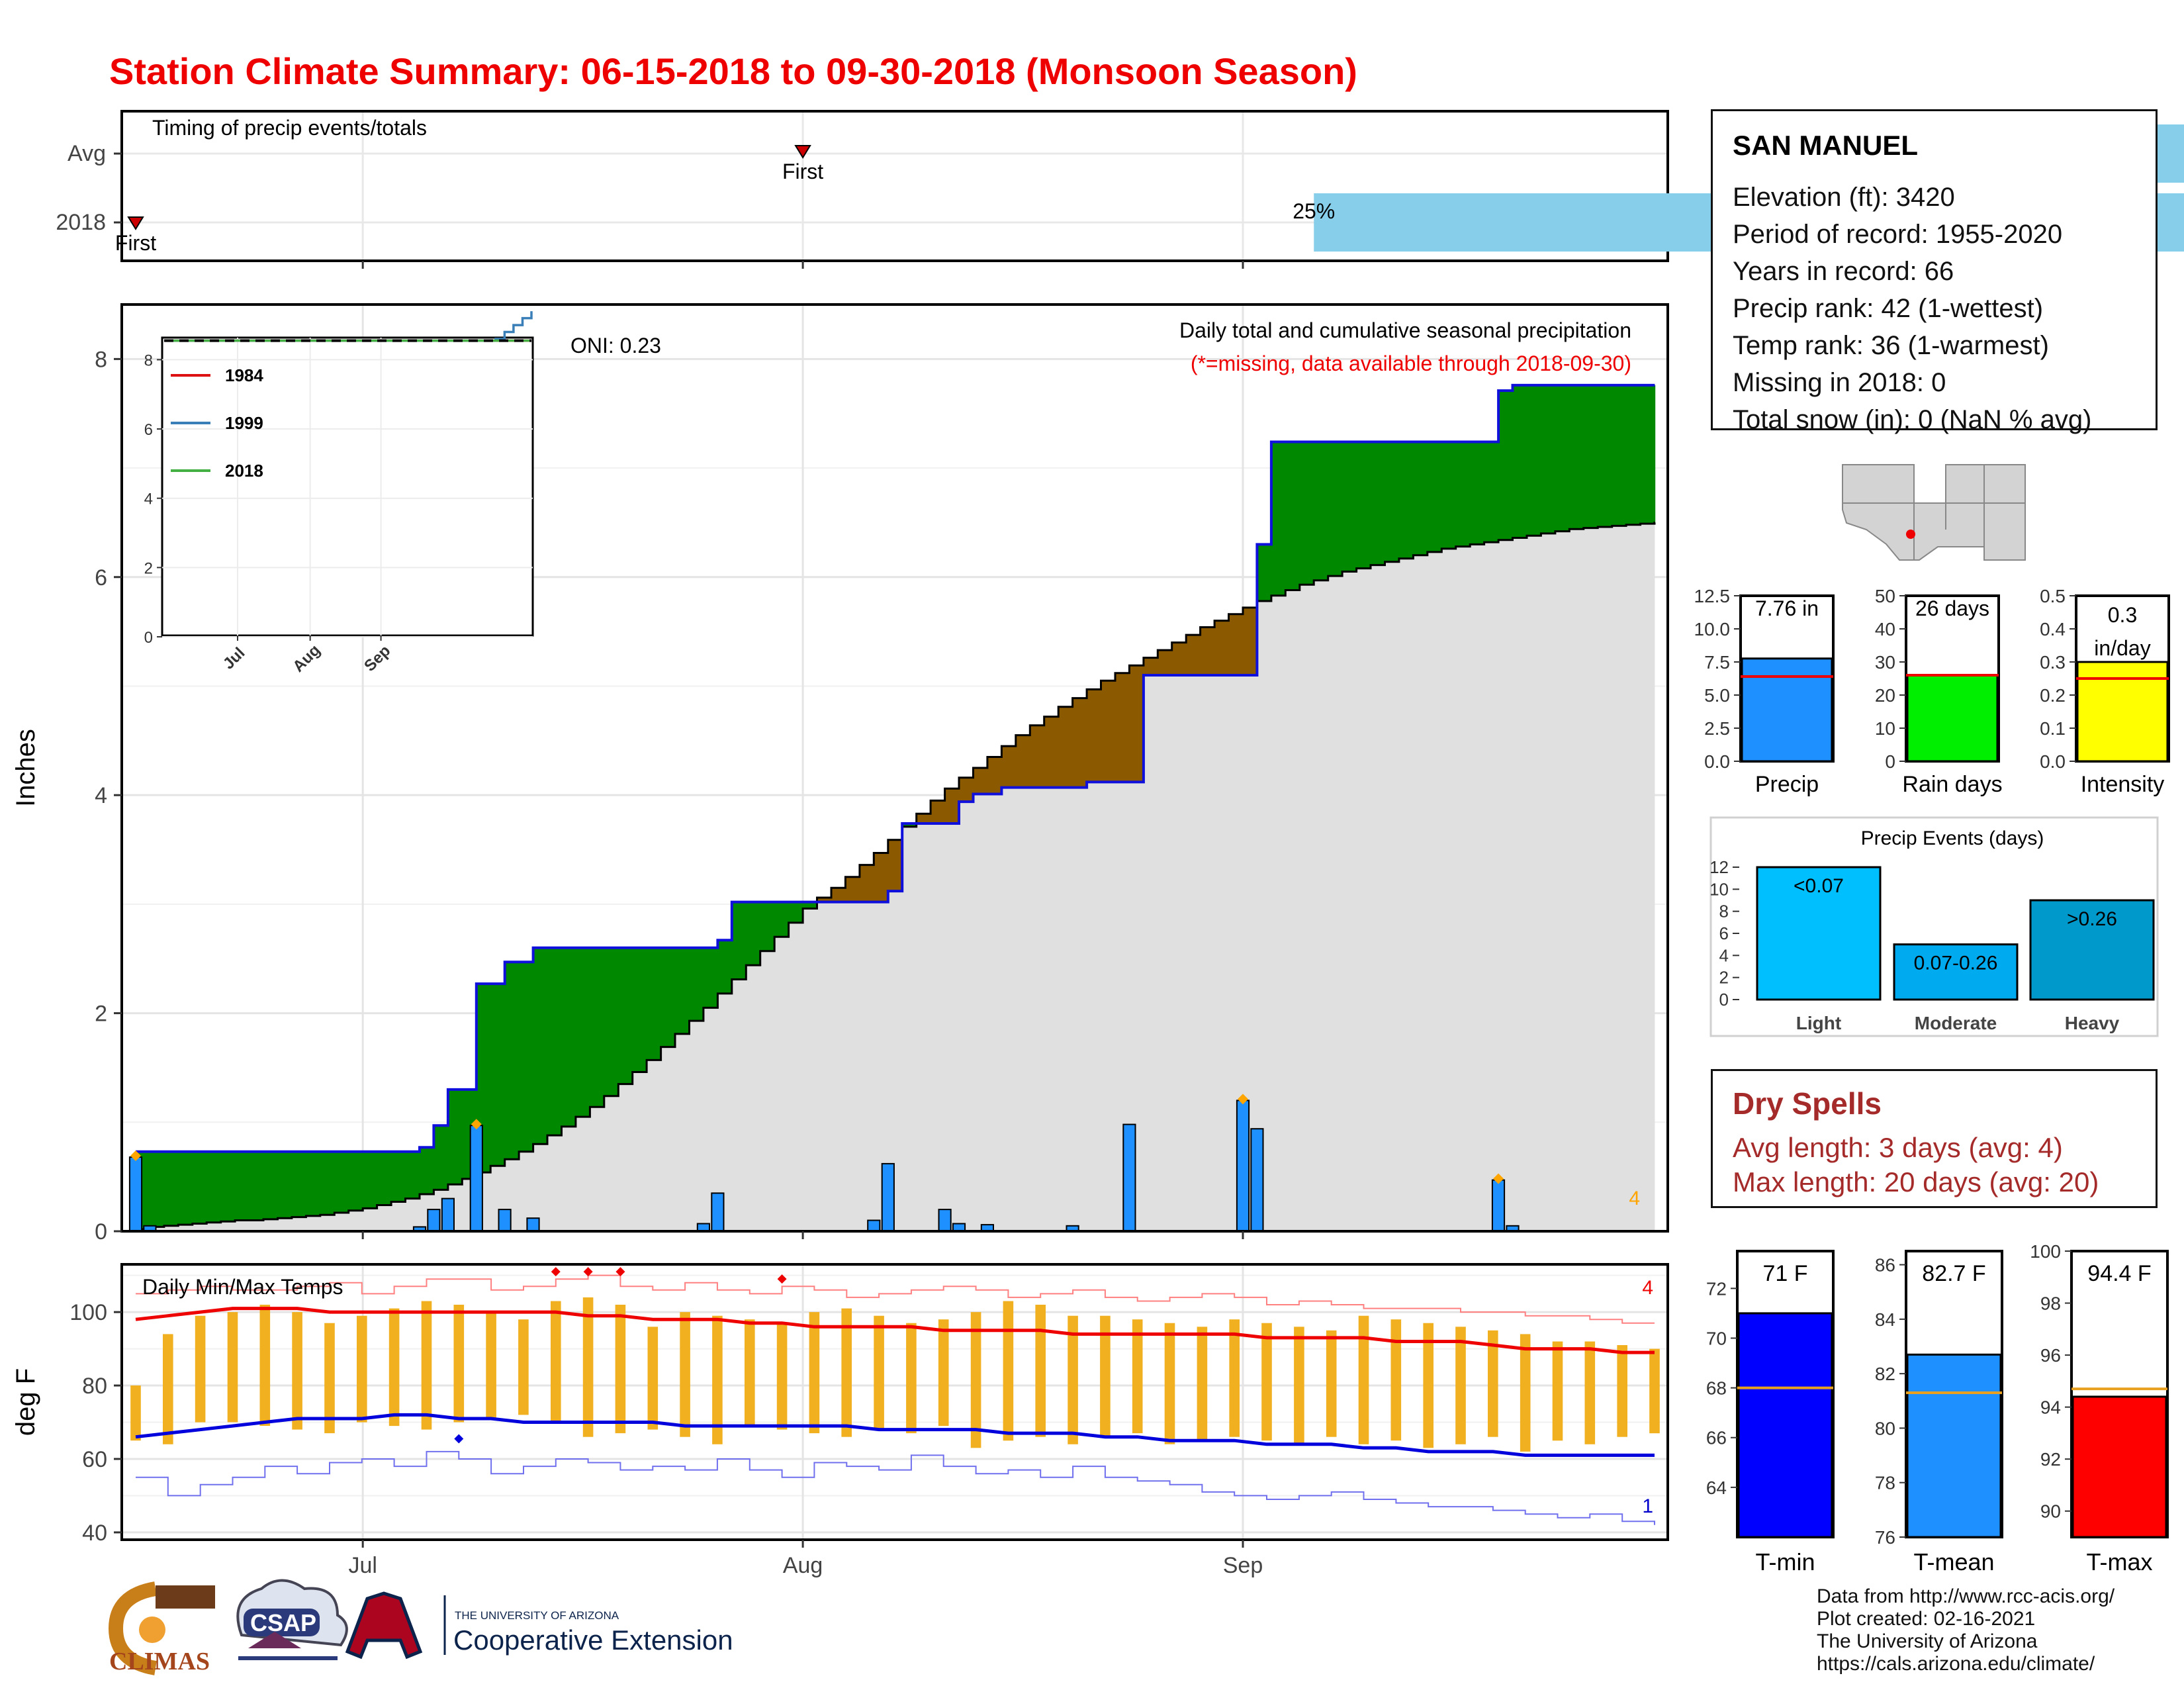 The height and width of the screenshot is (1688, 2184). What do you see at coordinates (1724, 933) in the screenshot?
I see `events-tick-label: 6` at bounding box center [1724, 933].